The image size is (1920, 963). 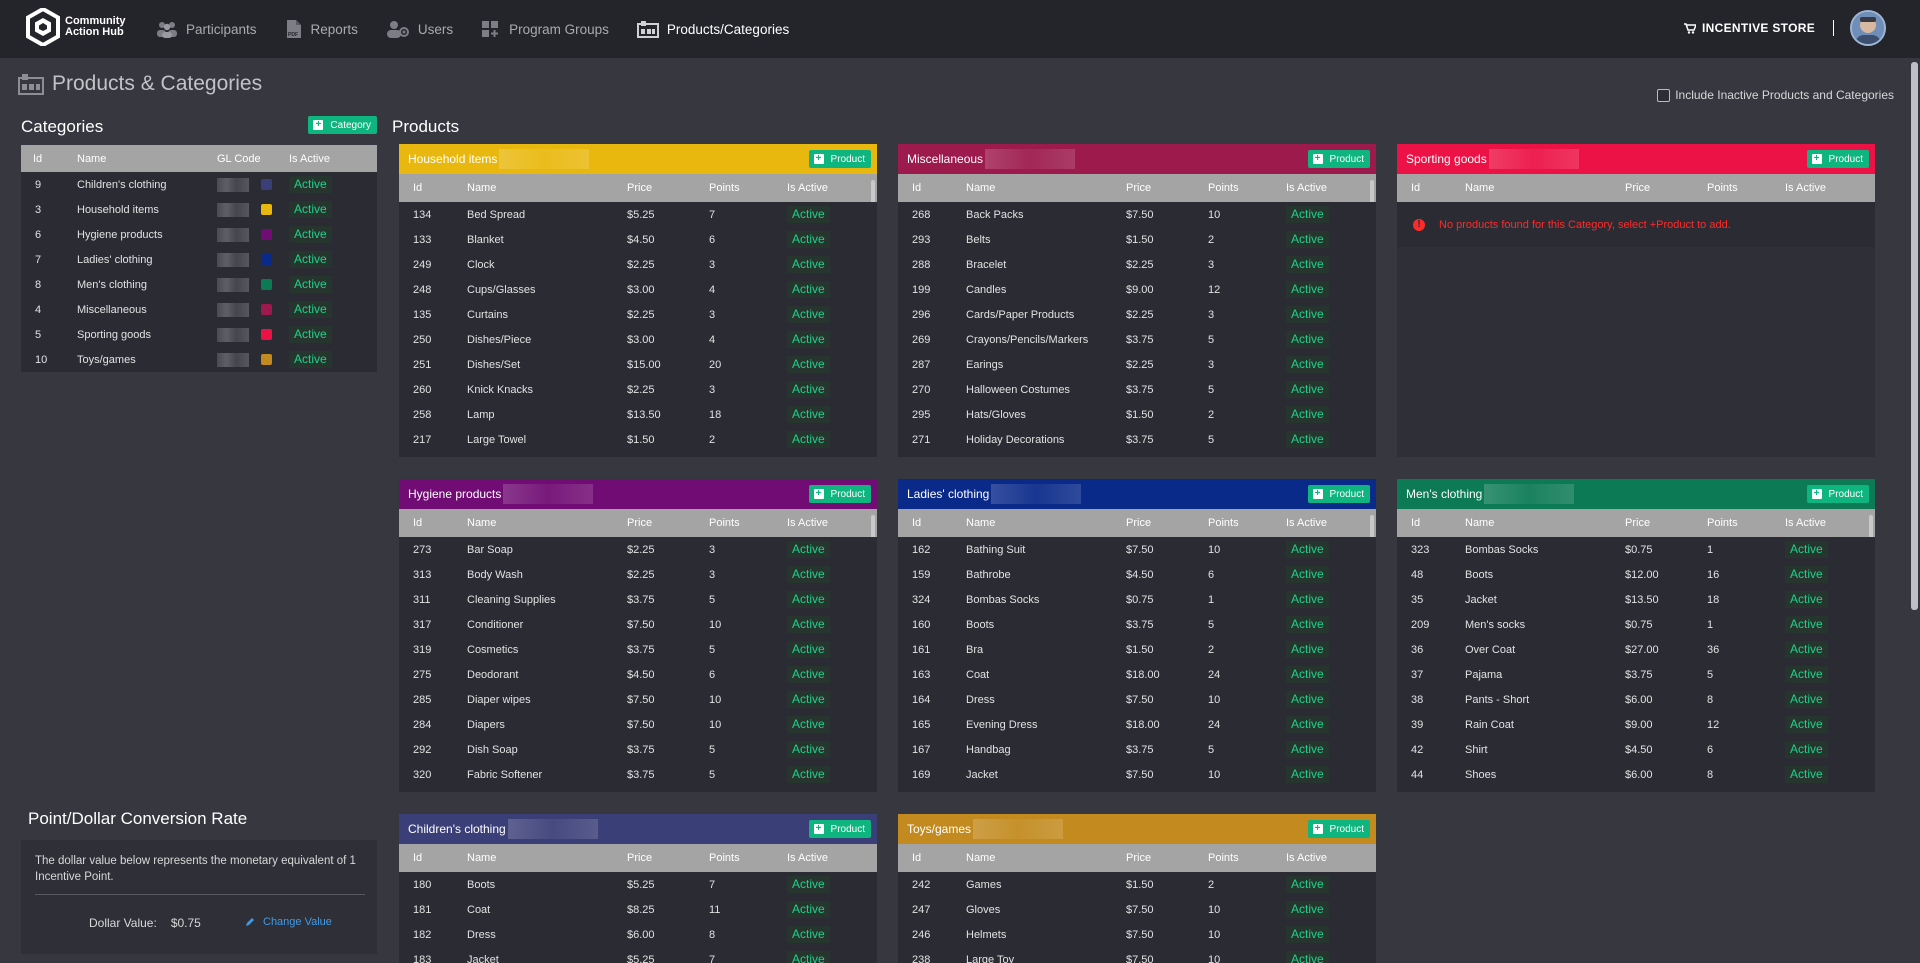 What do you see at coordinates (1816, 159) in the screenshot?
I see `plus-icon: +` at bounding box center [1816, 159].